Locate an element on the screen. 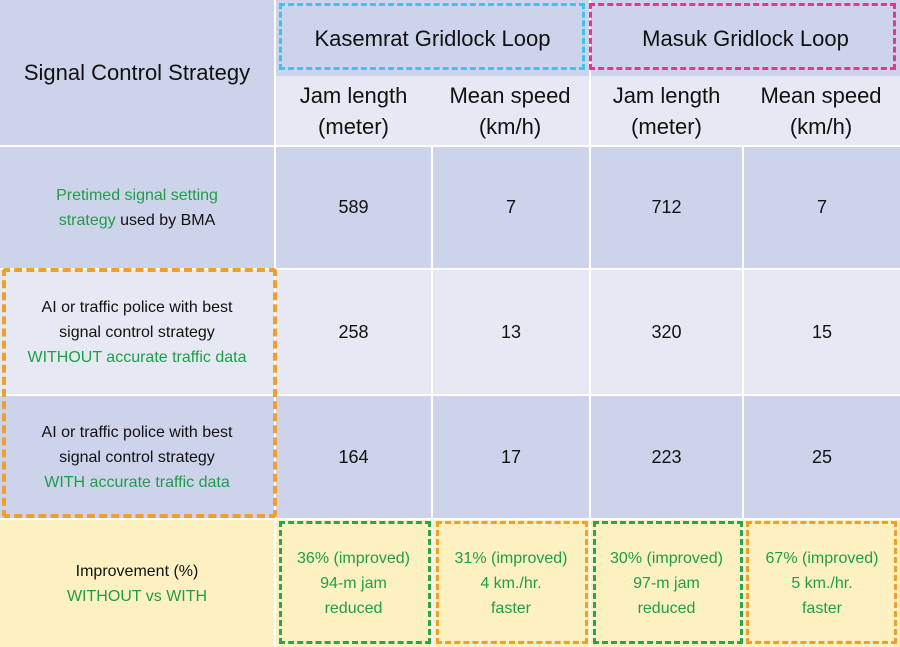 Image resolution: width=900 pixels, height=647 pixels. strategy-header-label: Signal Control Strategy is located at coordinates (137, 72).